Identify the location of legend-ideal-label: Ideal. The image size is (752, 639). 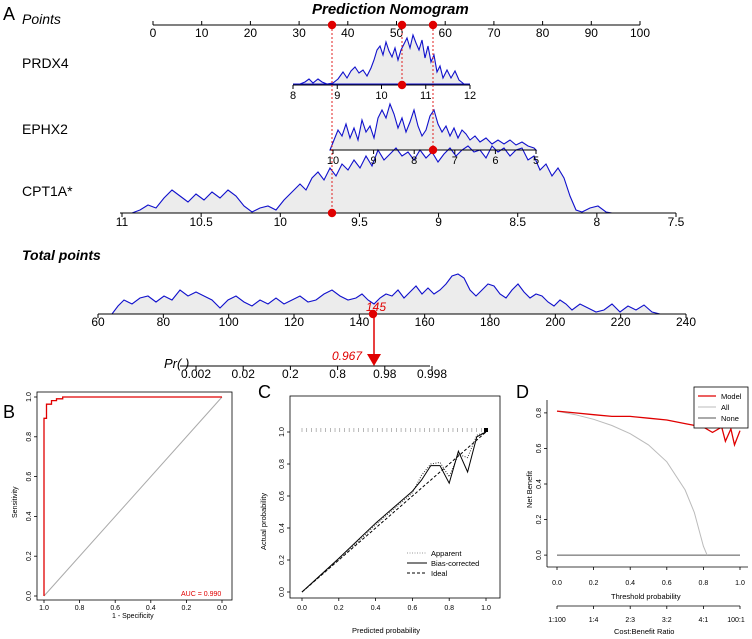
(439, 573).